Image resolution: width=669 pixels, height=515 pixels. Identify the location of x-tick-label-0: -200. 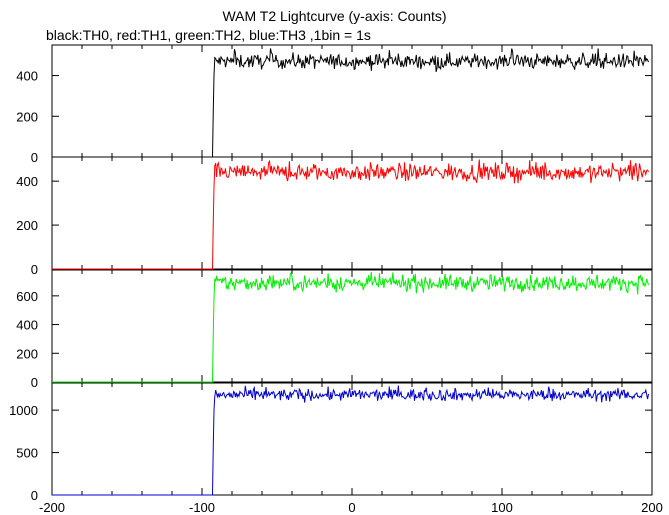
(52, 507).